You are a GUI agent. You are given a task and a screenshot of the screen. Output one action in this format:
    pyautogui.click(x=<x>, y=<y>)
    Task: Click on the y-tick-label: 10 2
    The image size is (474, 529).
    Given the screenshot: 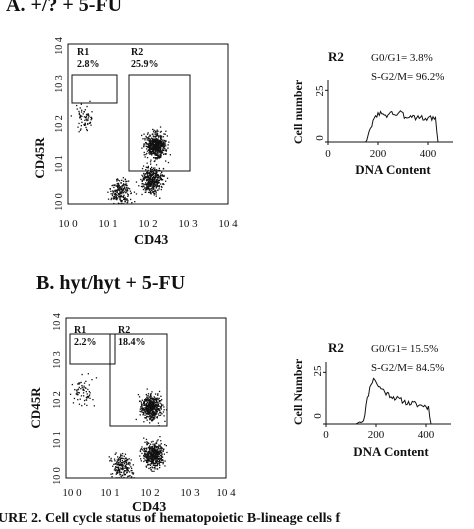 What is the action you would take?
    pyautogui.click(x=57, y=400)
    